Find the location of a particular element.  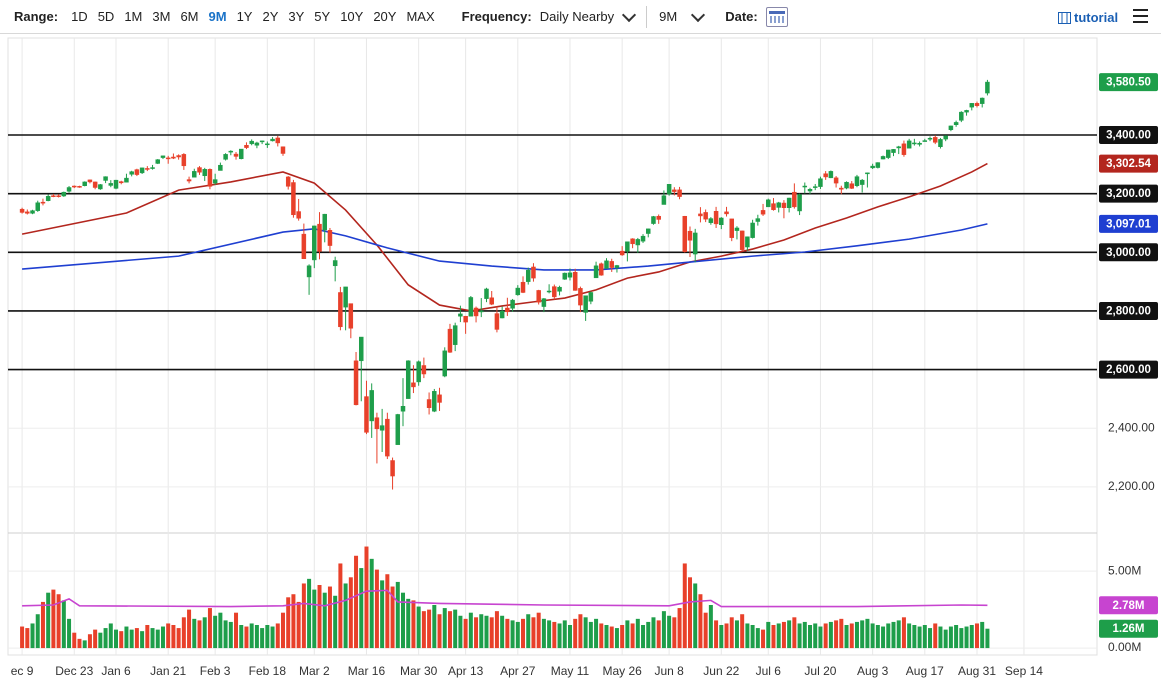

volume-average-box is located at coordinates (1128, 605).